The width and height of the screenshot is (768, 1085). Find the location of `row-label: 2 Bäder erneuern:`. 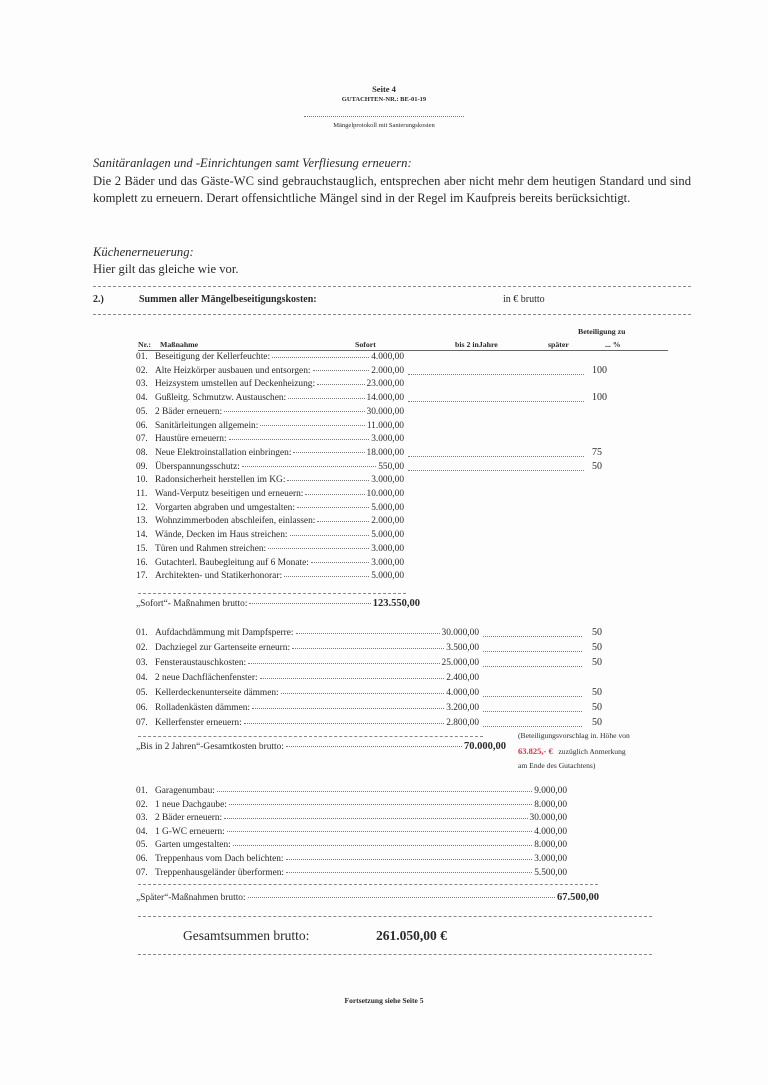

row-label: 2 Bäder erneuern: is located at coordinates (189, 818).